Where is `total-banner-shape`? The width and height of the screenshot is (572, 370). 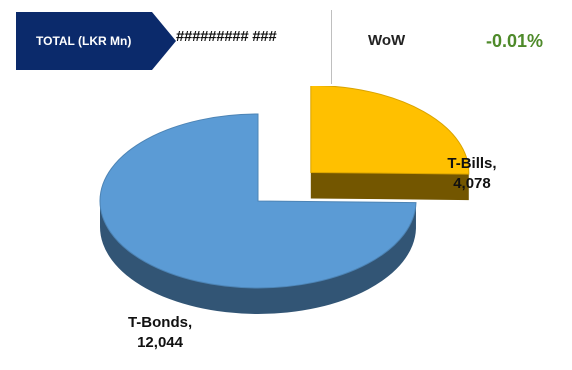 total-banner-shape is located at coordinates (96, 41).